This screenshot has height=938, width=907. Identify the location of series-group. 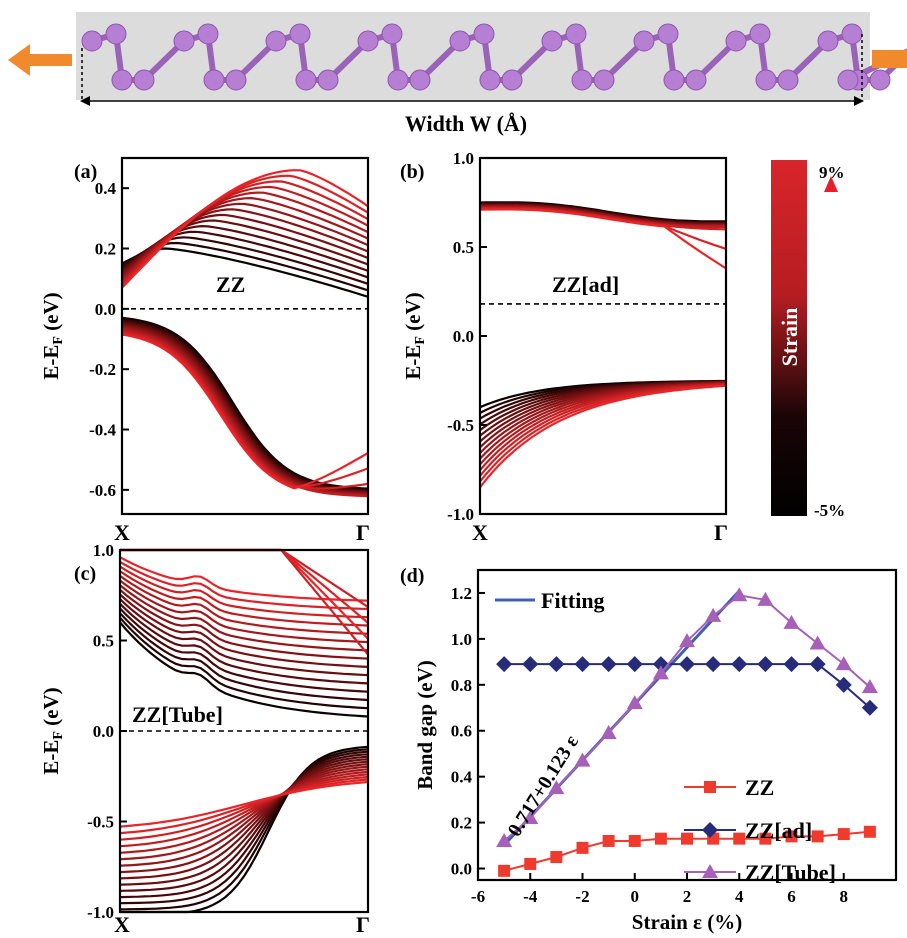
(687, 732).